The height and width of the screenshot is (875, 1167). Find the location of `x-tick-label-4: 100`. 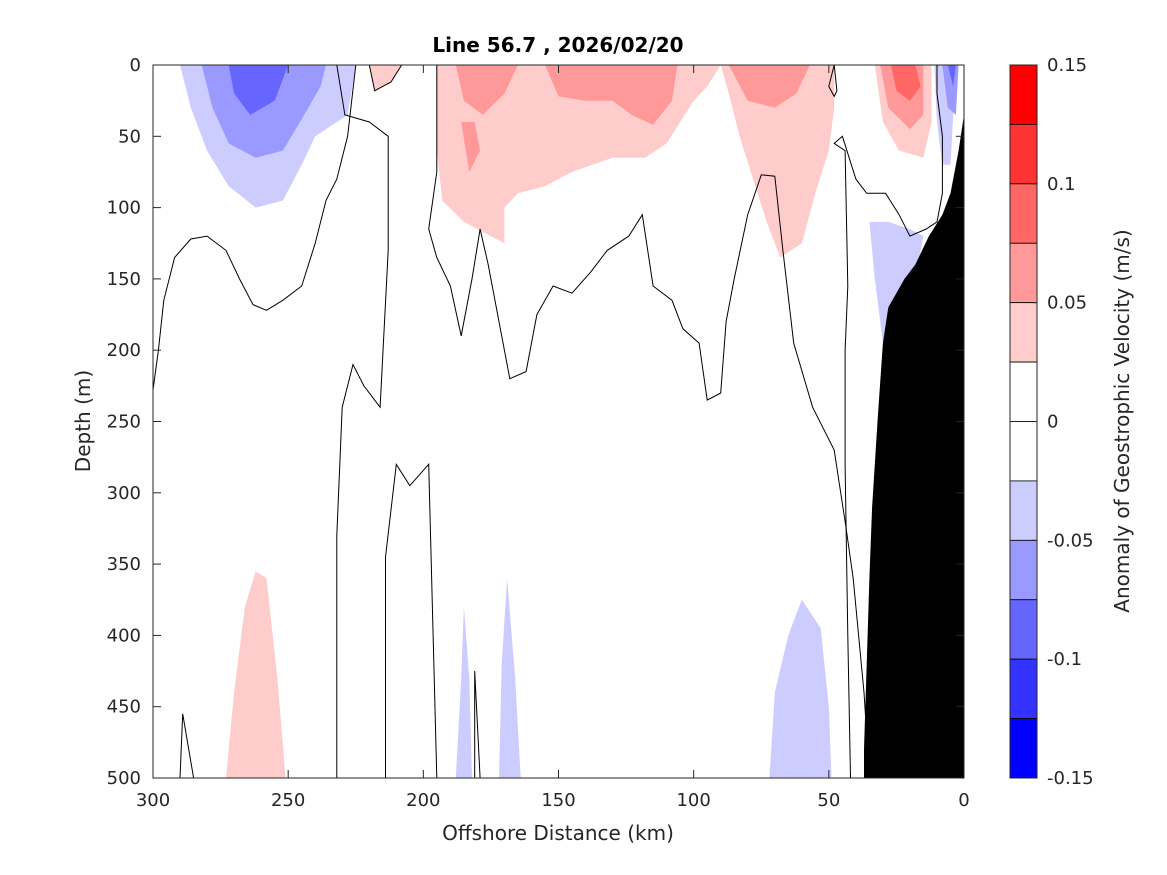

x-tick-label-4: 100 is located at coordinates (693, 800).